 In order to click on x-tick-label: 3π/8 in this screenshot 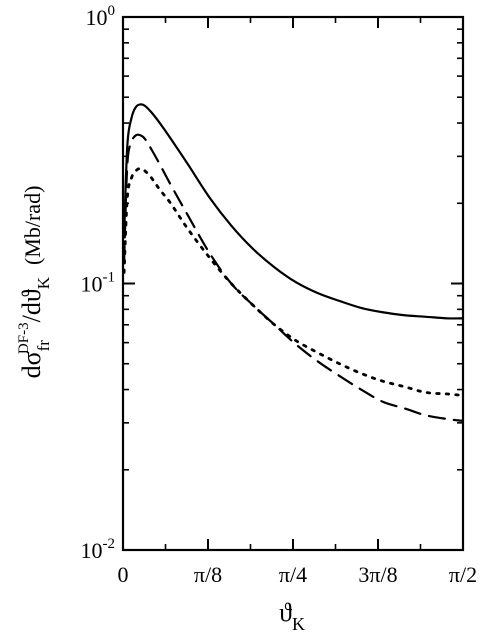, I will do `click(377, 574)`.